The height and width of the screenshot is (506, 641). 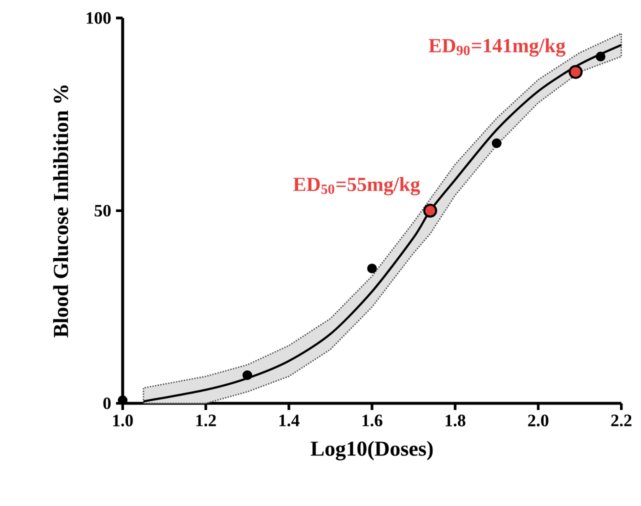 What do you see at coordinates (102, 210) in the screenshot?
I see `y-tick-label: 50` at bounding box center [102, 210].